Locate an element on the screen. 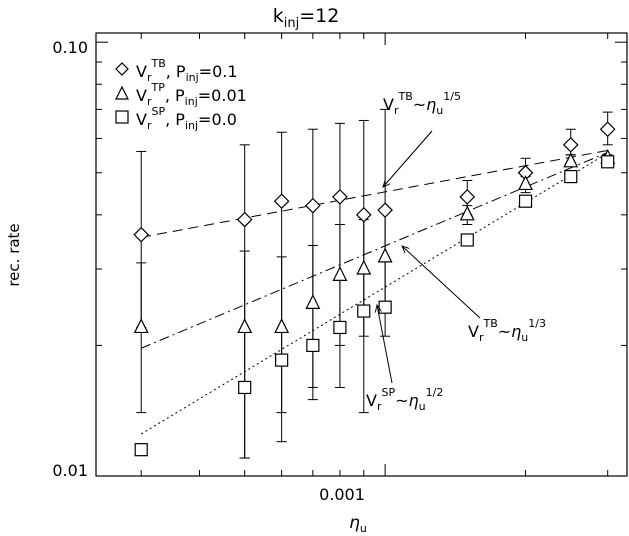 The height and width of the screenshot is (536, 629). annotation-fit-1-3: VrTB~ηu1/3 is located at coordinates (474, 295).